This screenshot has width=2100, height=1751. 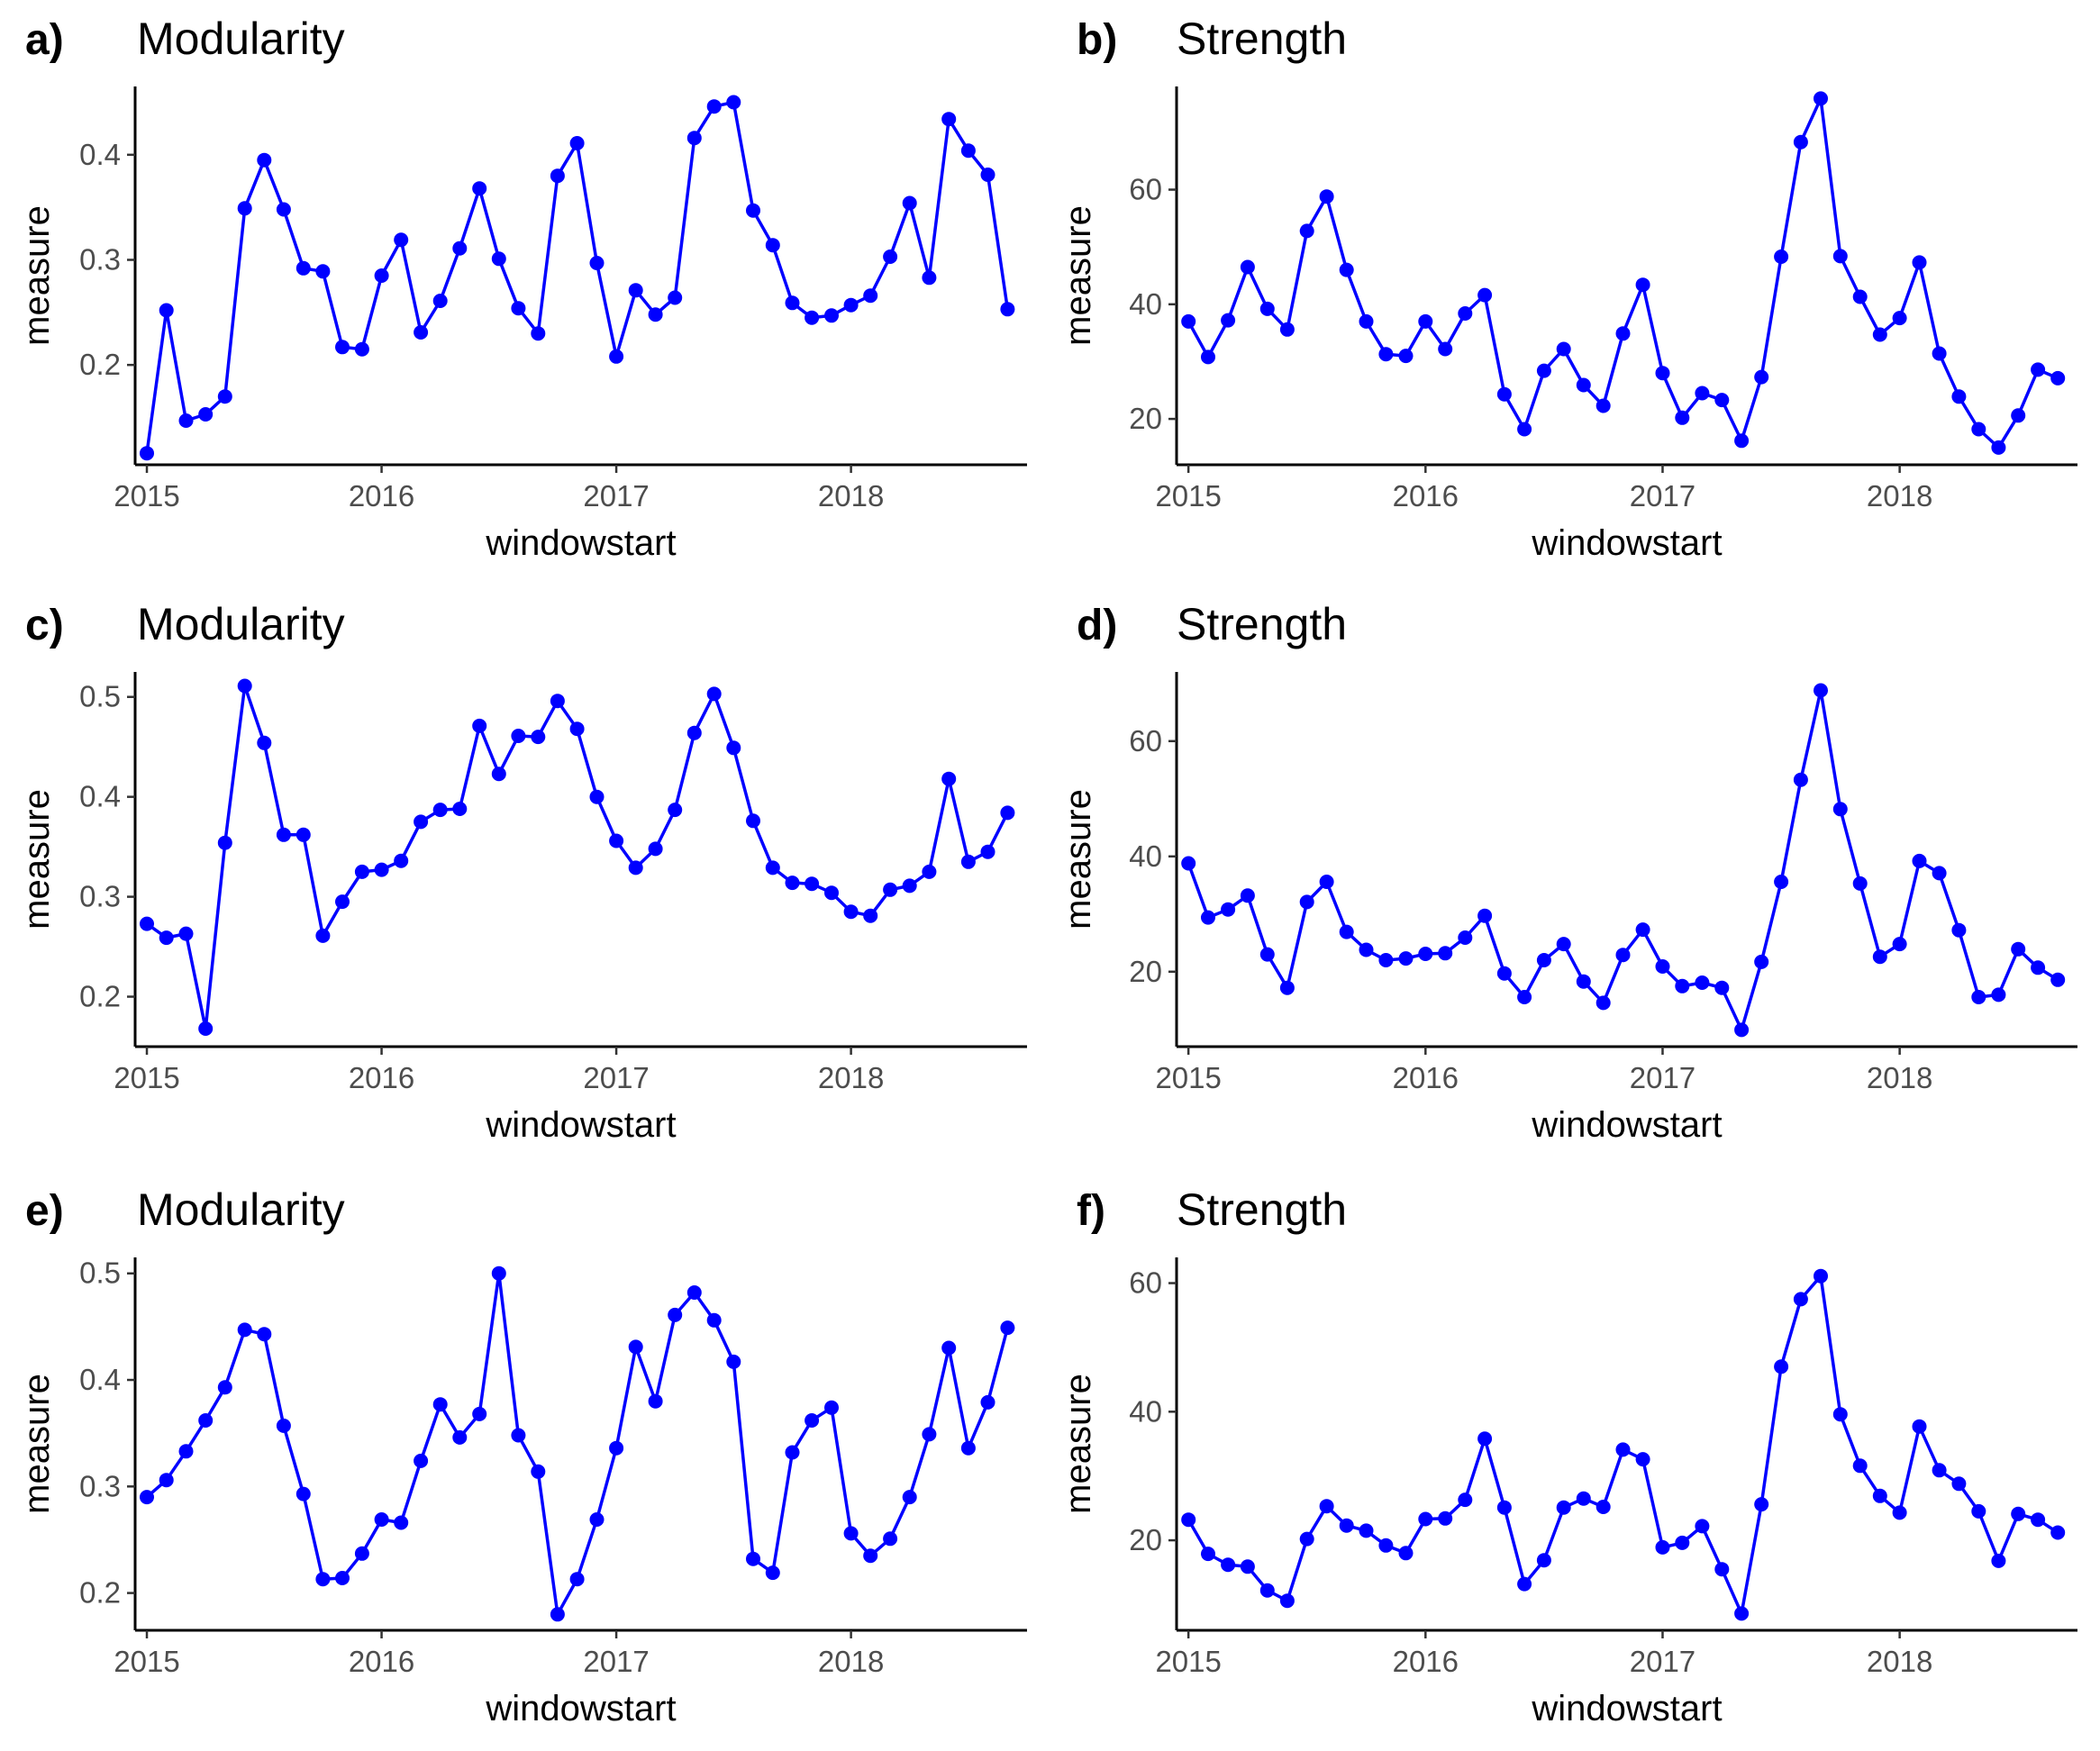 What do you see at coordinates (1079, 859) in the screenshot?
I see `y-axis-title: measure` at bounding box center [1079, 859].